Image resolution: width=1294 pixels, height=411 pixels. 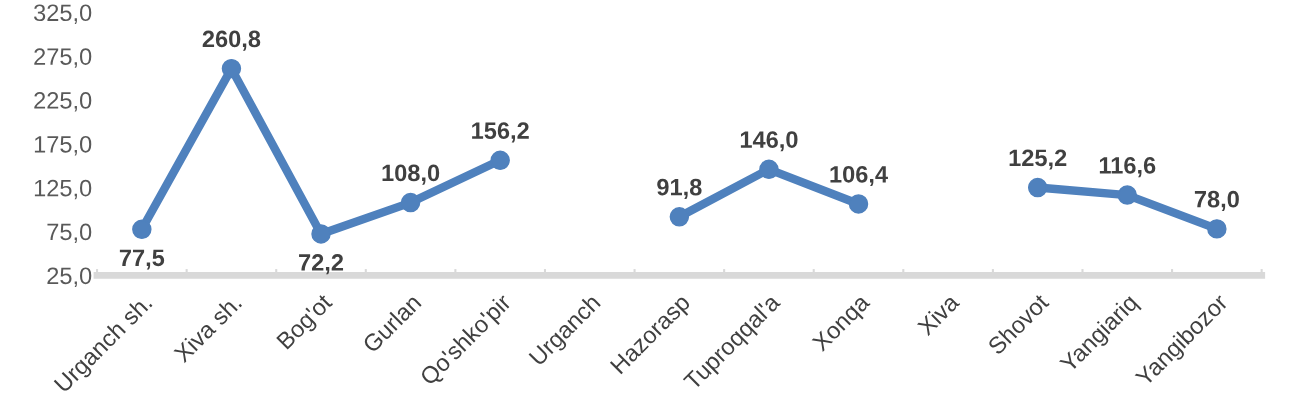 What do you see at coordinates (411, 174) in the screenshot?
I see `data-label: 108,0` at bounding box center [411, 174].